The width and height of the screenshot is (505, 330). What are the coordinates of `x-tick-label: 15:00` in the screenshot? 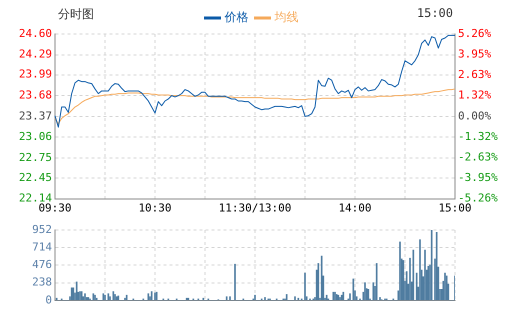 It's located at (455, 207).